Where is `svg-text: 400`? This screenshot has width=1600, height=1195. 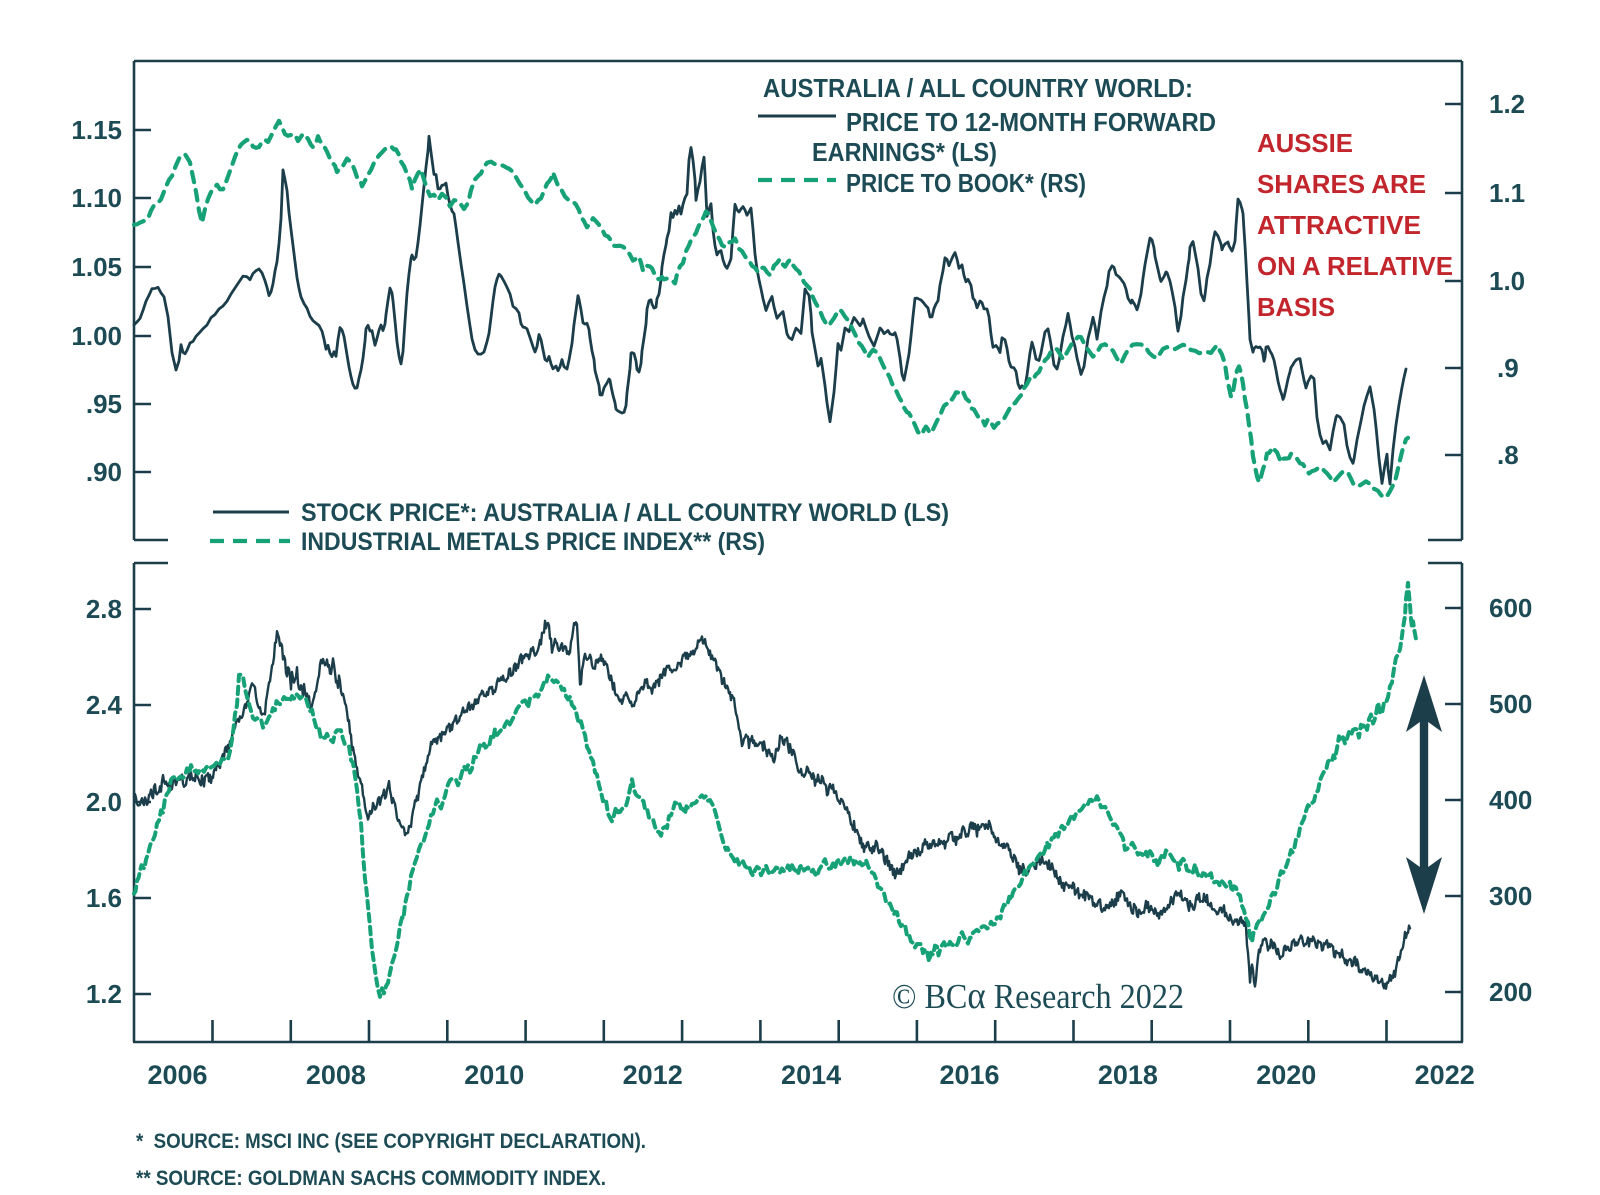
svg-text: 400 is located at coordinates (1510, 800).